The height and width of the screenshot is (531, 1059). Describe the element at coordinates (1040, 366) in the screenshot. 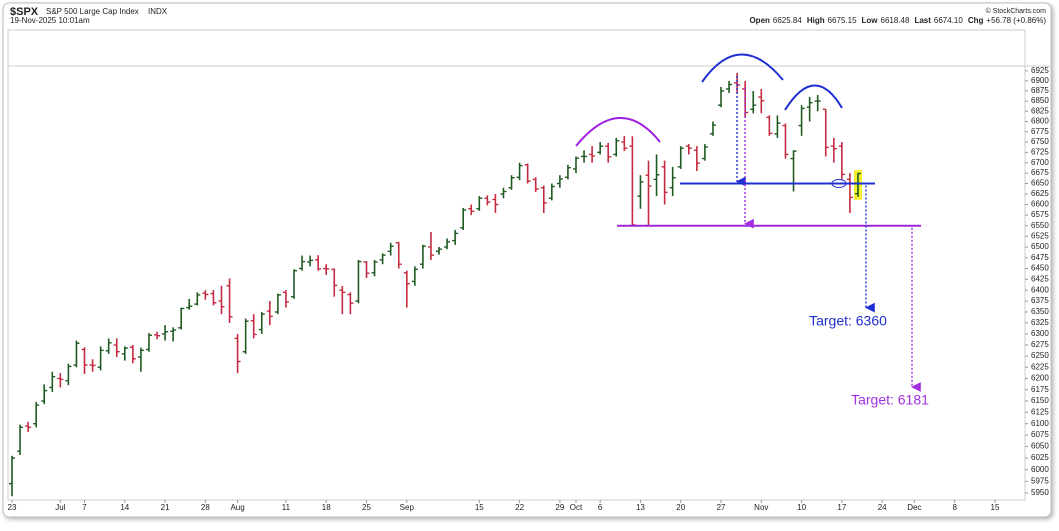

I see `y-tick-label: 6225` at that location.